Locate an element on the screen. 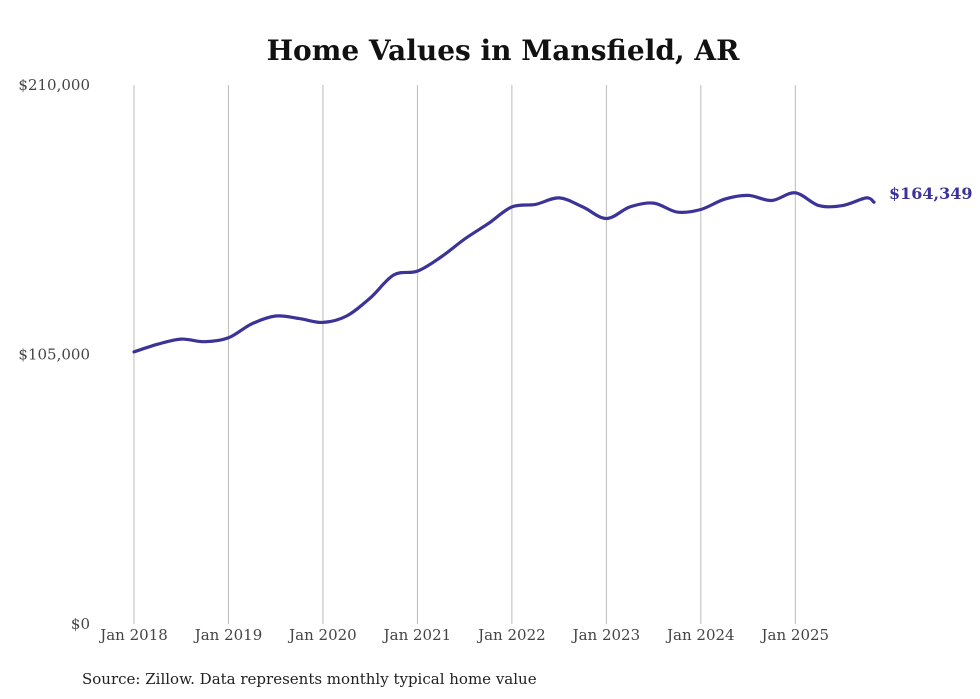  x-tick-label-1: Jan 2019 is located at coordinates (228, 635).